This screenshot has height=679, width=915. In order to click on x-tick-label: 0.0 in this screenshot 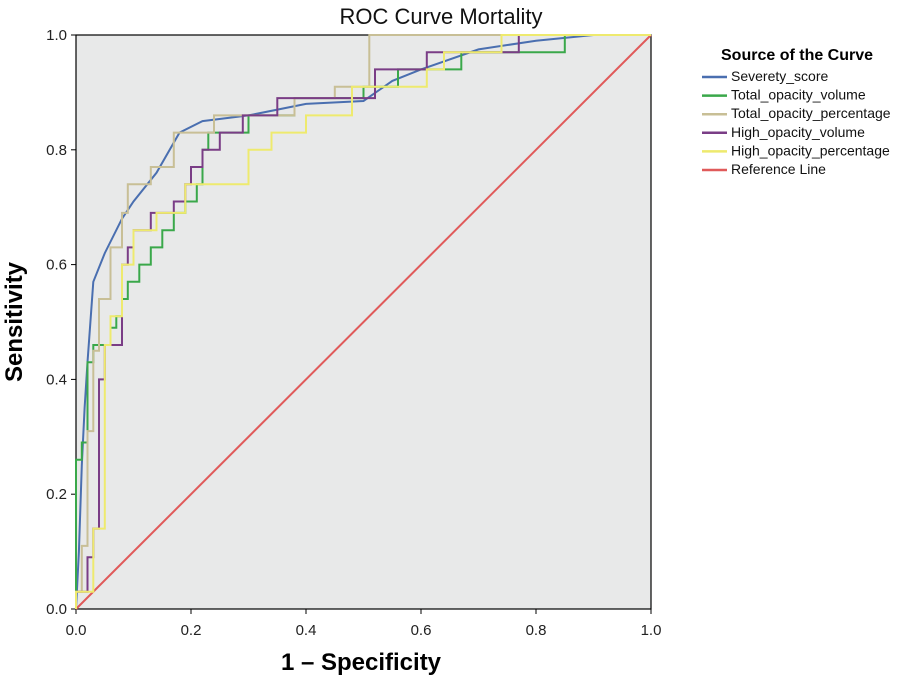, I will do `click(76, 630)`.